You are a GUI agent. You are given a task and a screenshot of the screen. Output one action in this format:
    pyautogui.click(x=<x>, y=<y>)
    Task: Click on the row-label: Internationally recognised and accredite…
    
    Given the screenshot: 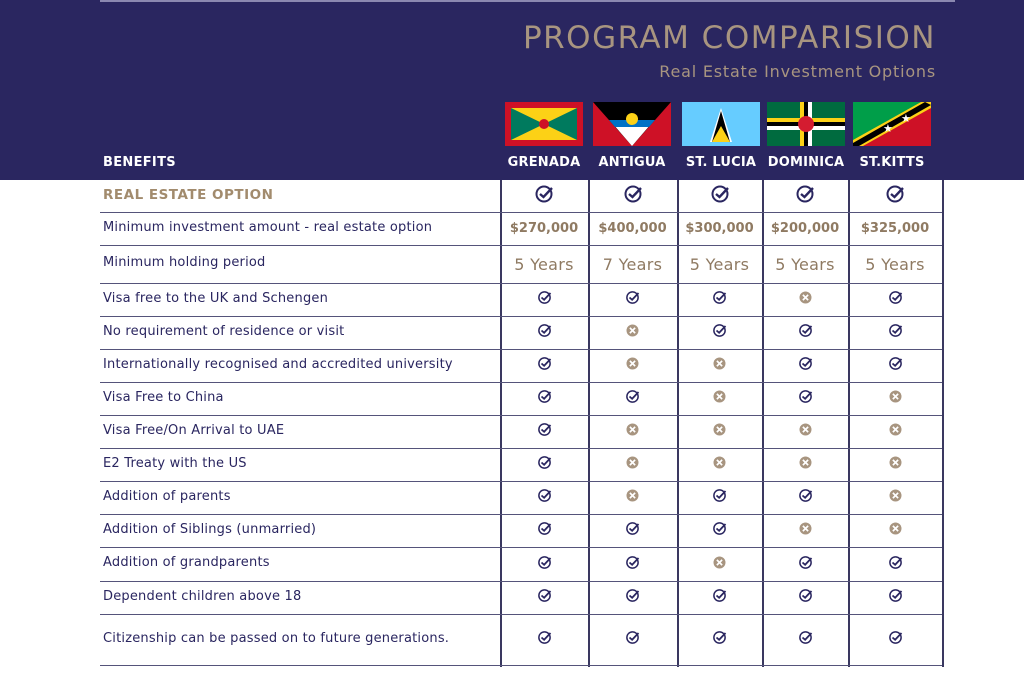 What is the action you would take?
    pyautogui.click(x=278, y=364)
    